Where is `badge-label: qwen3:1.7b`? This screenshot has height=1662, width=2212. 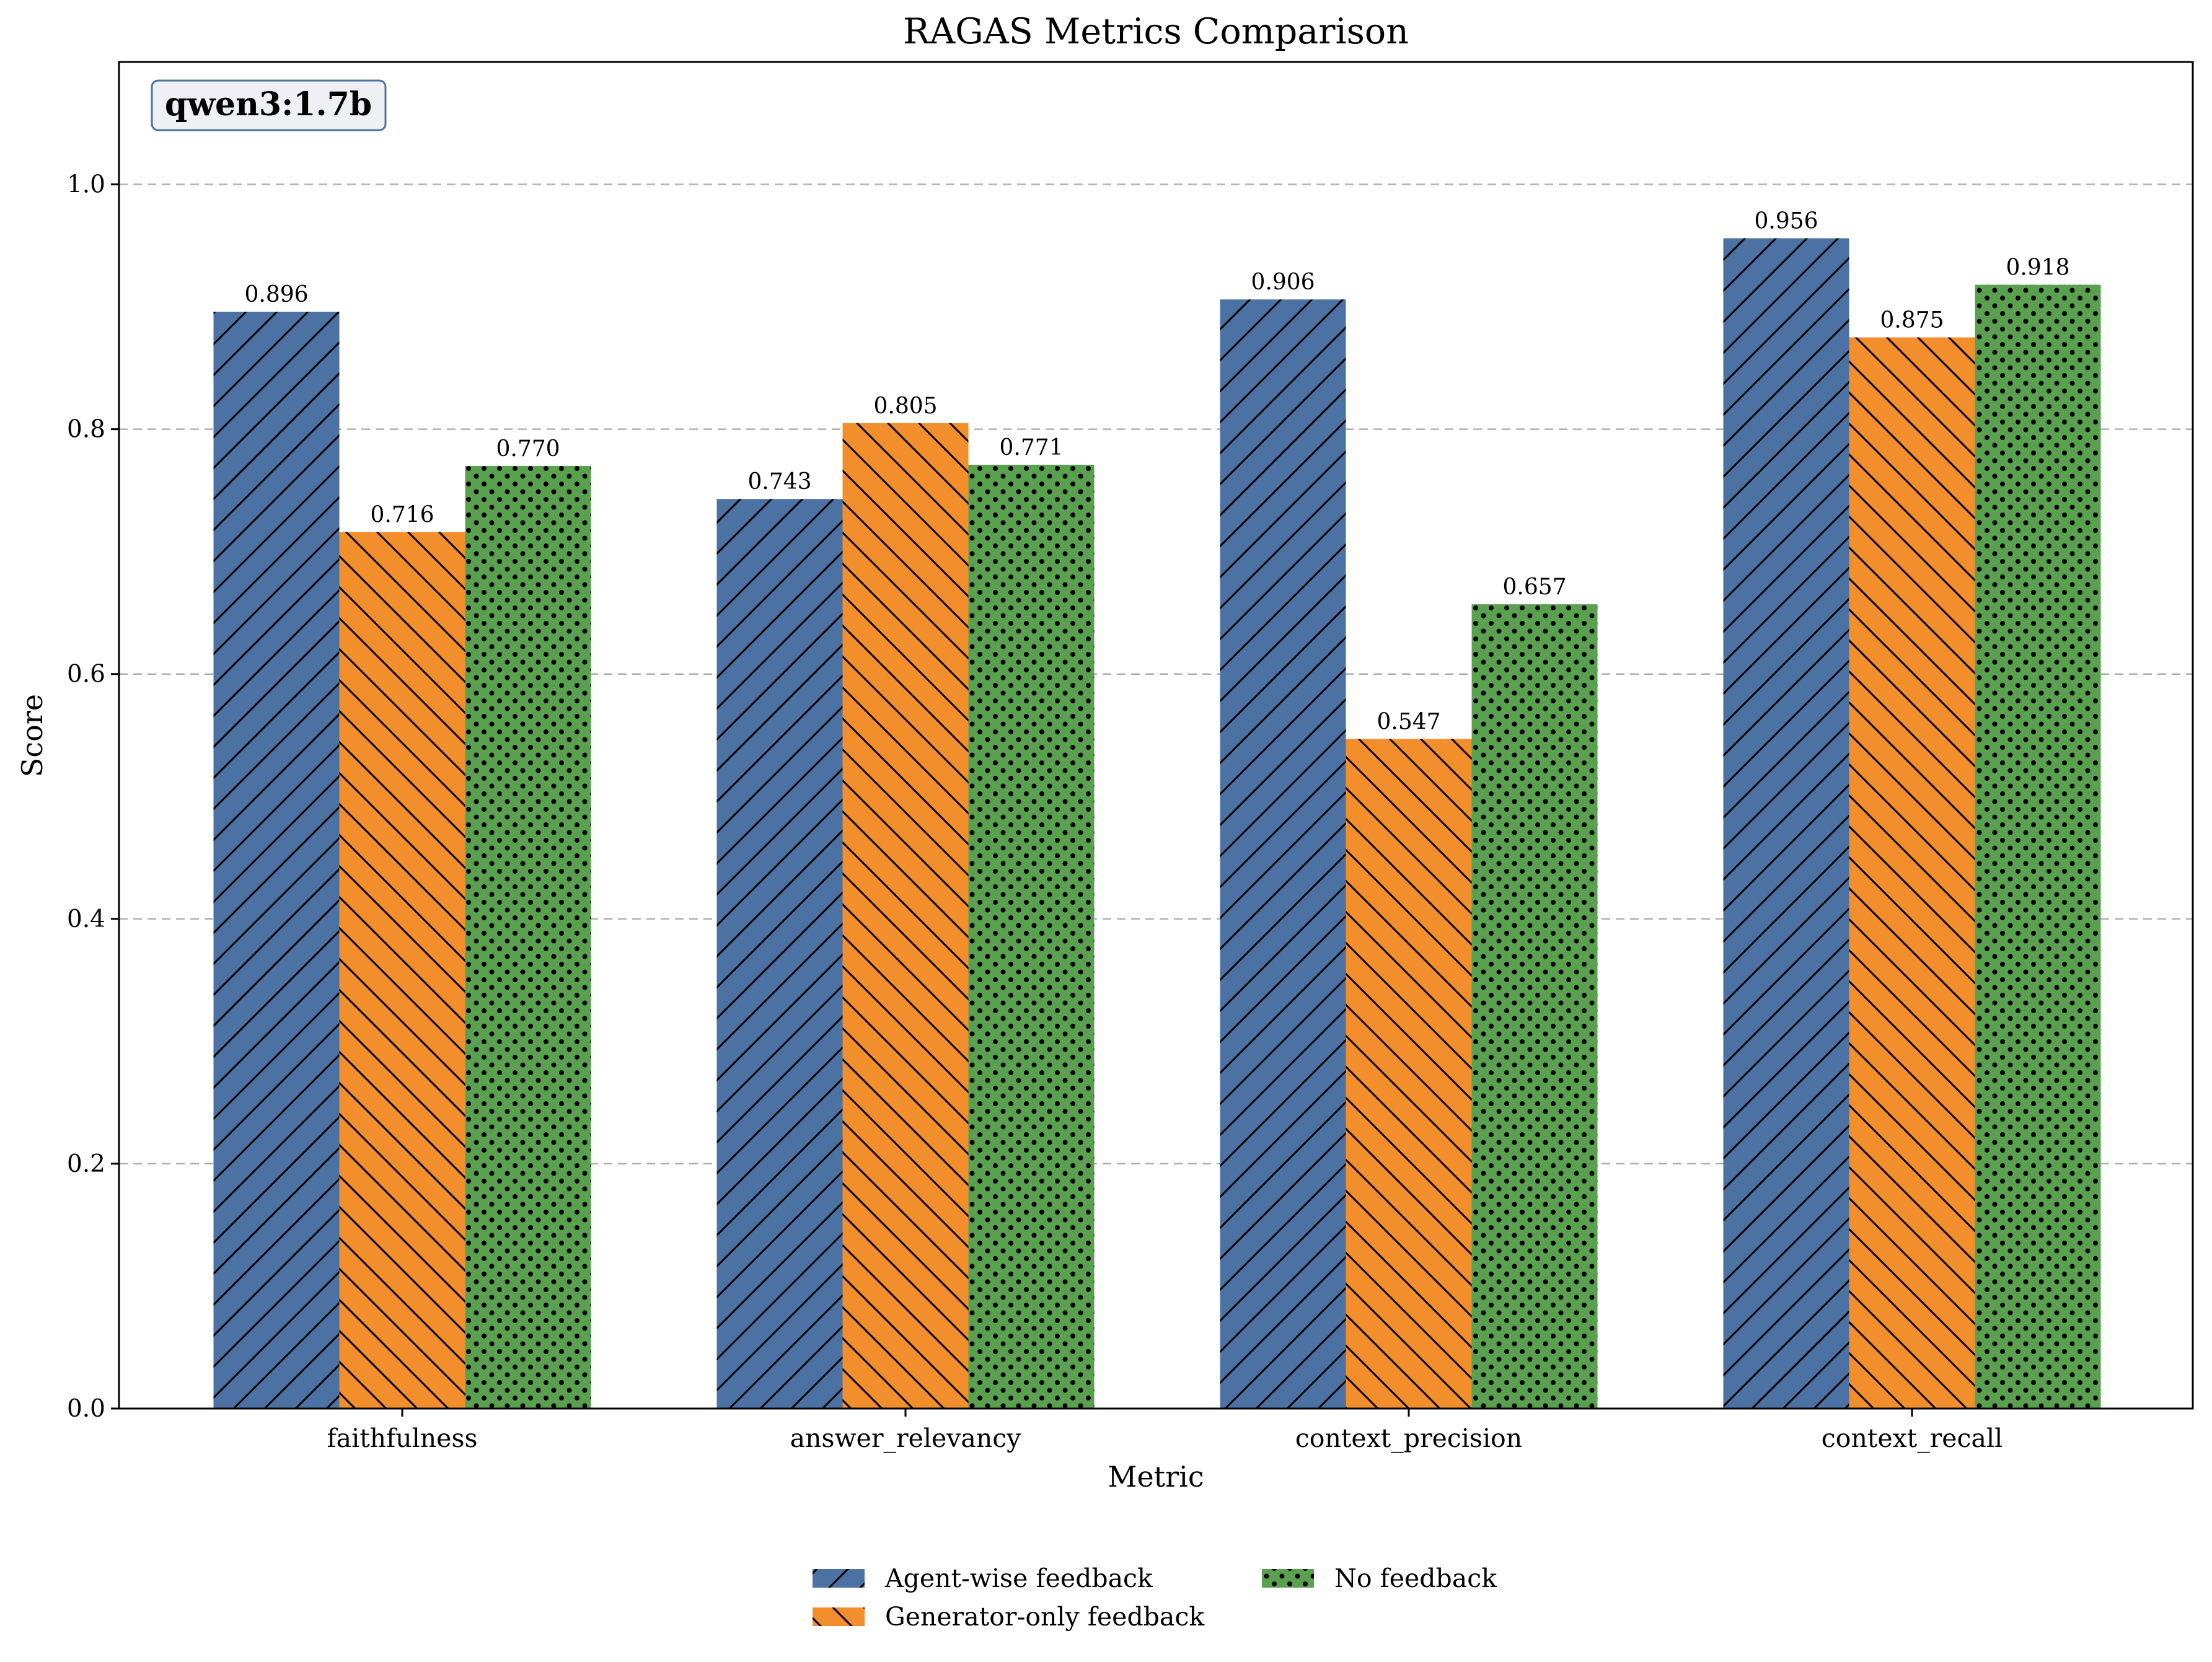 badge-label: qwen3:1.7b is located at coordinates (268, 105).